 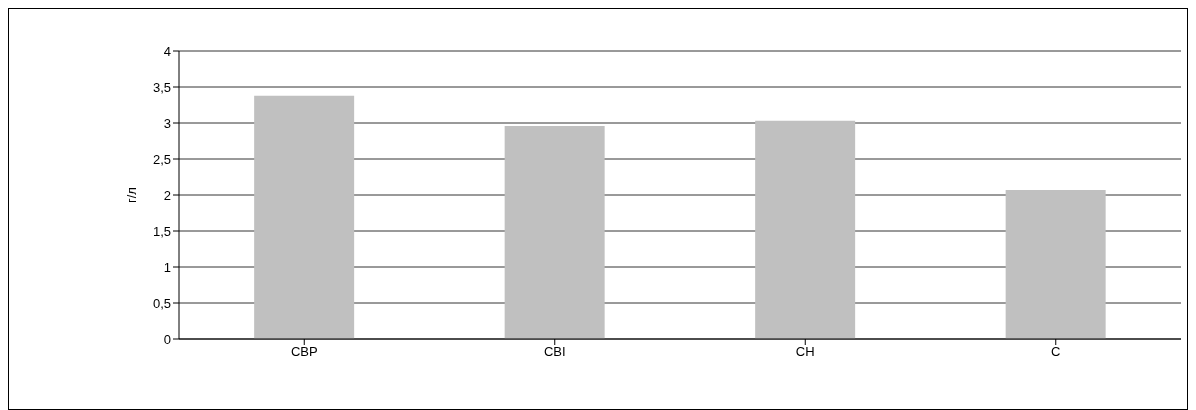 I want to click on y-tick-label: 3,5, so click(x=161, y=87).